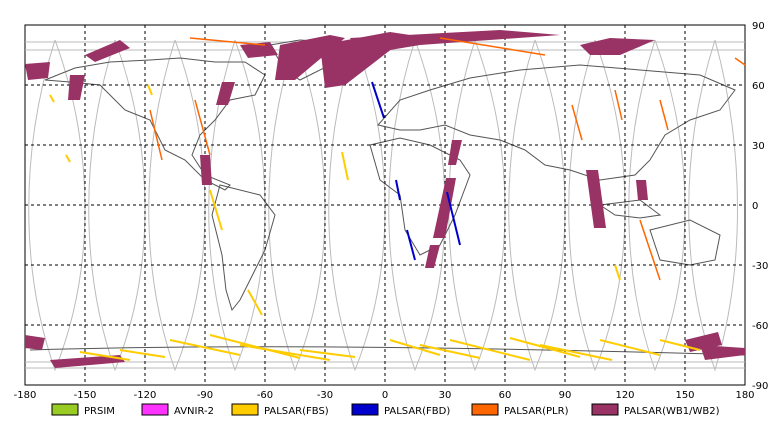 The width and height of the screenshot is (770, 430). What do you see at coordinates (365, 409) in the screenshot?
I see `legend-swatch-fbd` at bounding box center [365, 409].